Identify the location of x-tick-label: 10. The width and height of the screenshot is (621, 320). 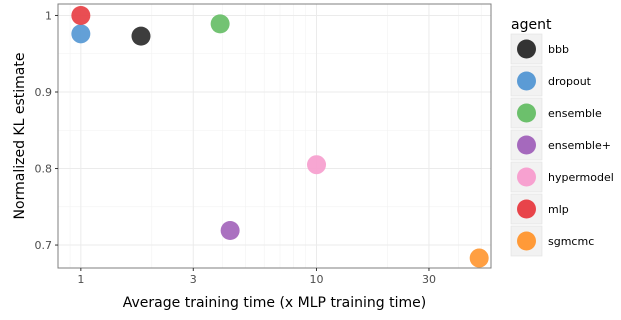
(317, 279).